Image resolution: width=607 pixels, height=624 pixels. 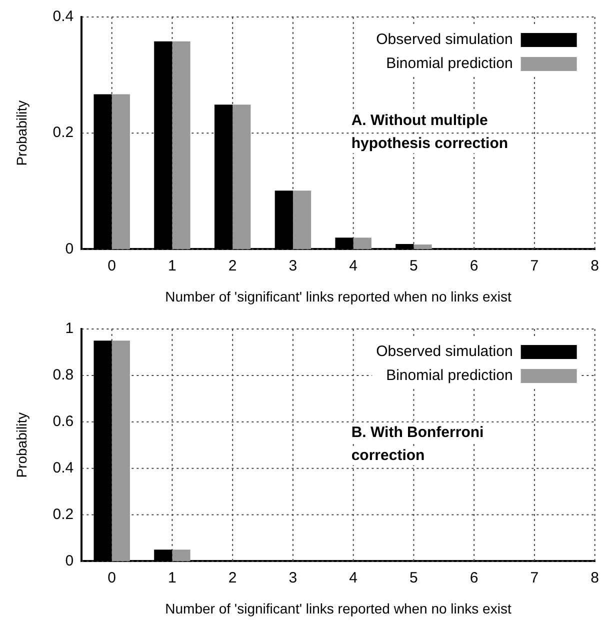 What do you see at coordinates (63, 421) in the screenshot?
I see `y-tick-label: 0.6` at bounding box center [63, 421].